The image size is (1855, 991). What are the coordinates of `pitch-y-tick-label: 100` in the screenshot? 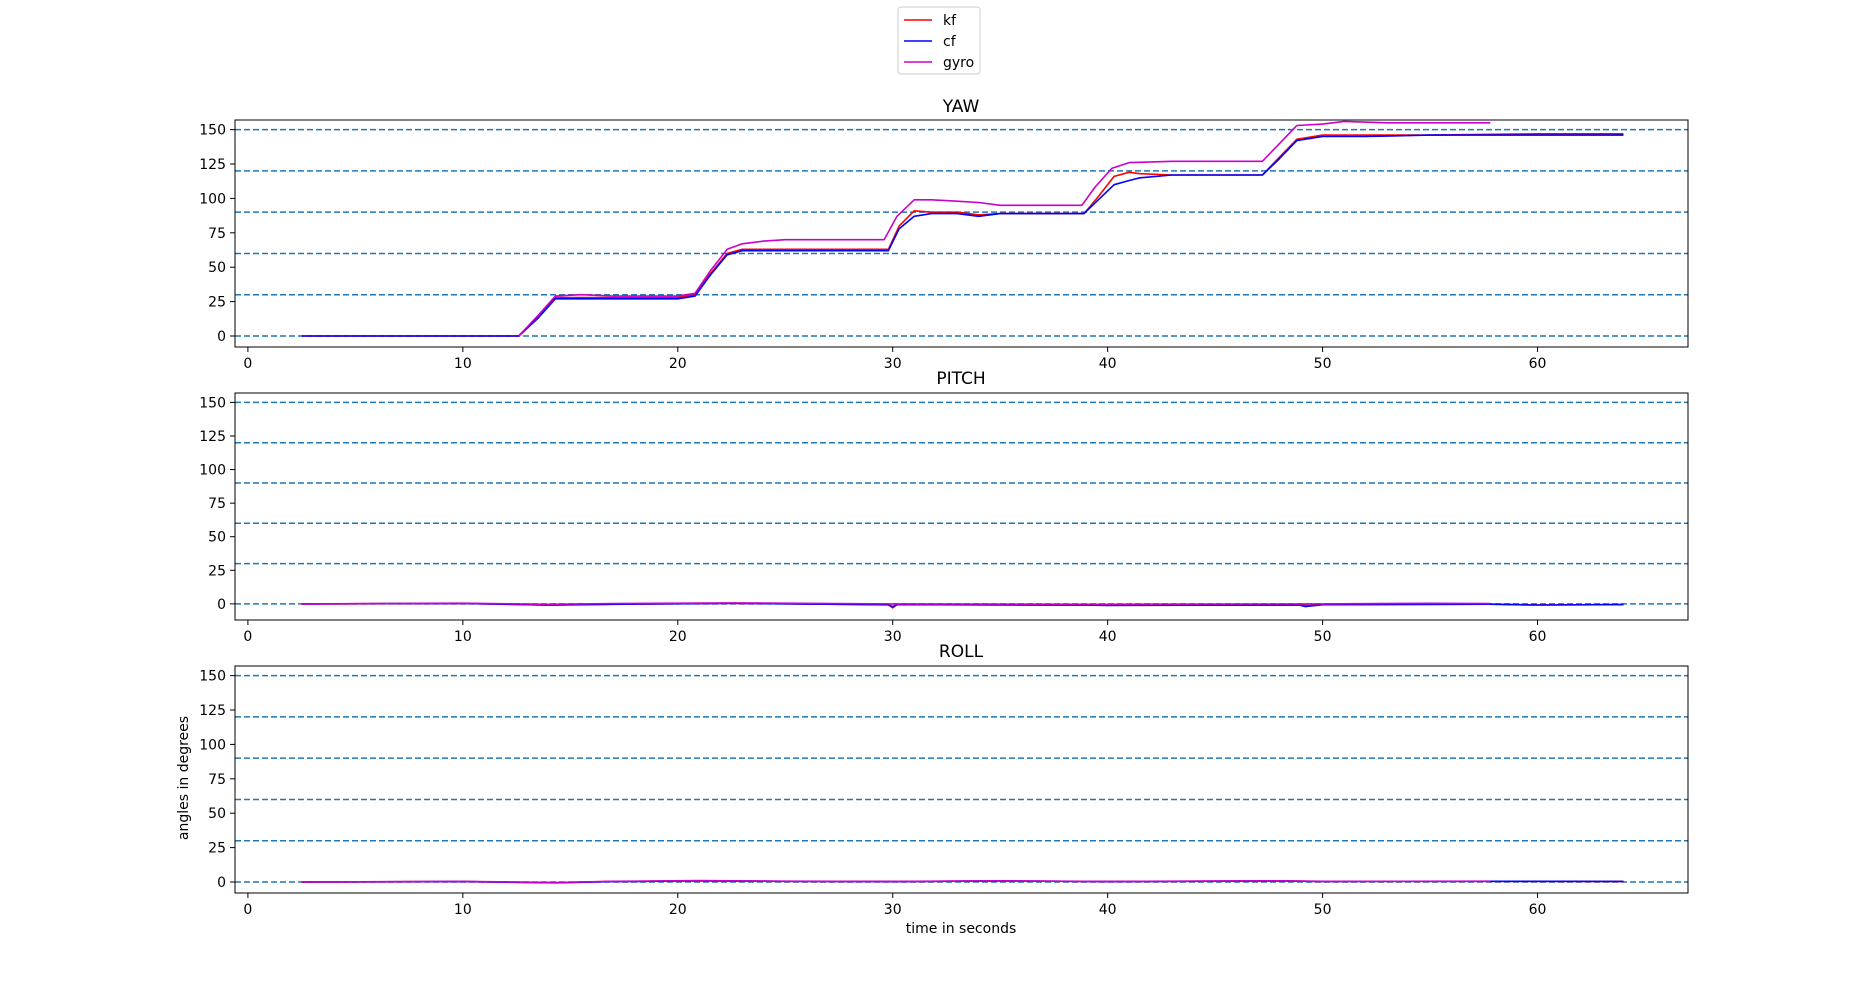 It's located at (212, 471).